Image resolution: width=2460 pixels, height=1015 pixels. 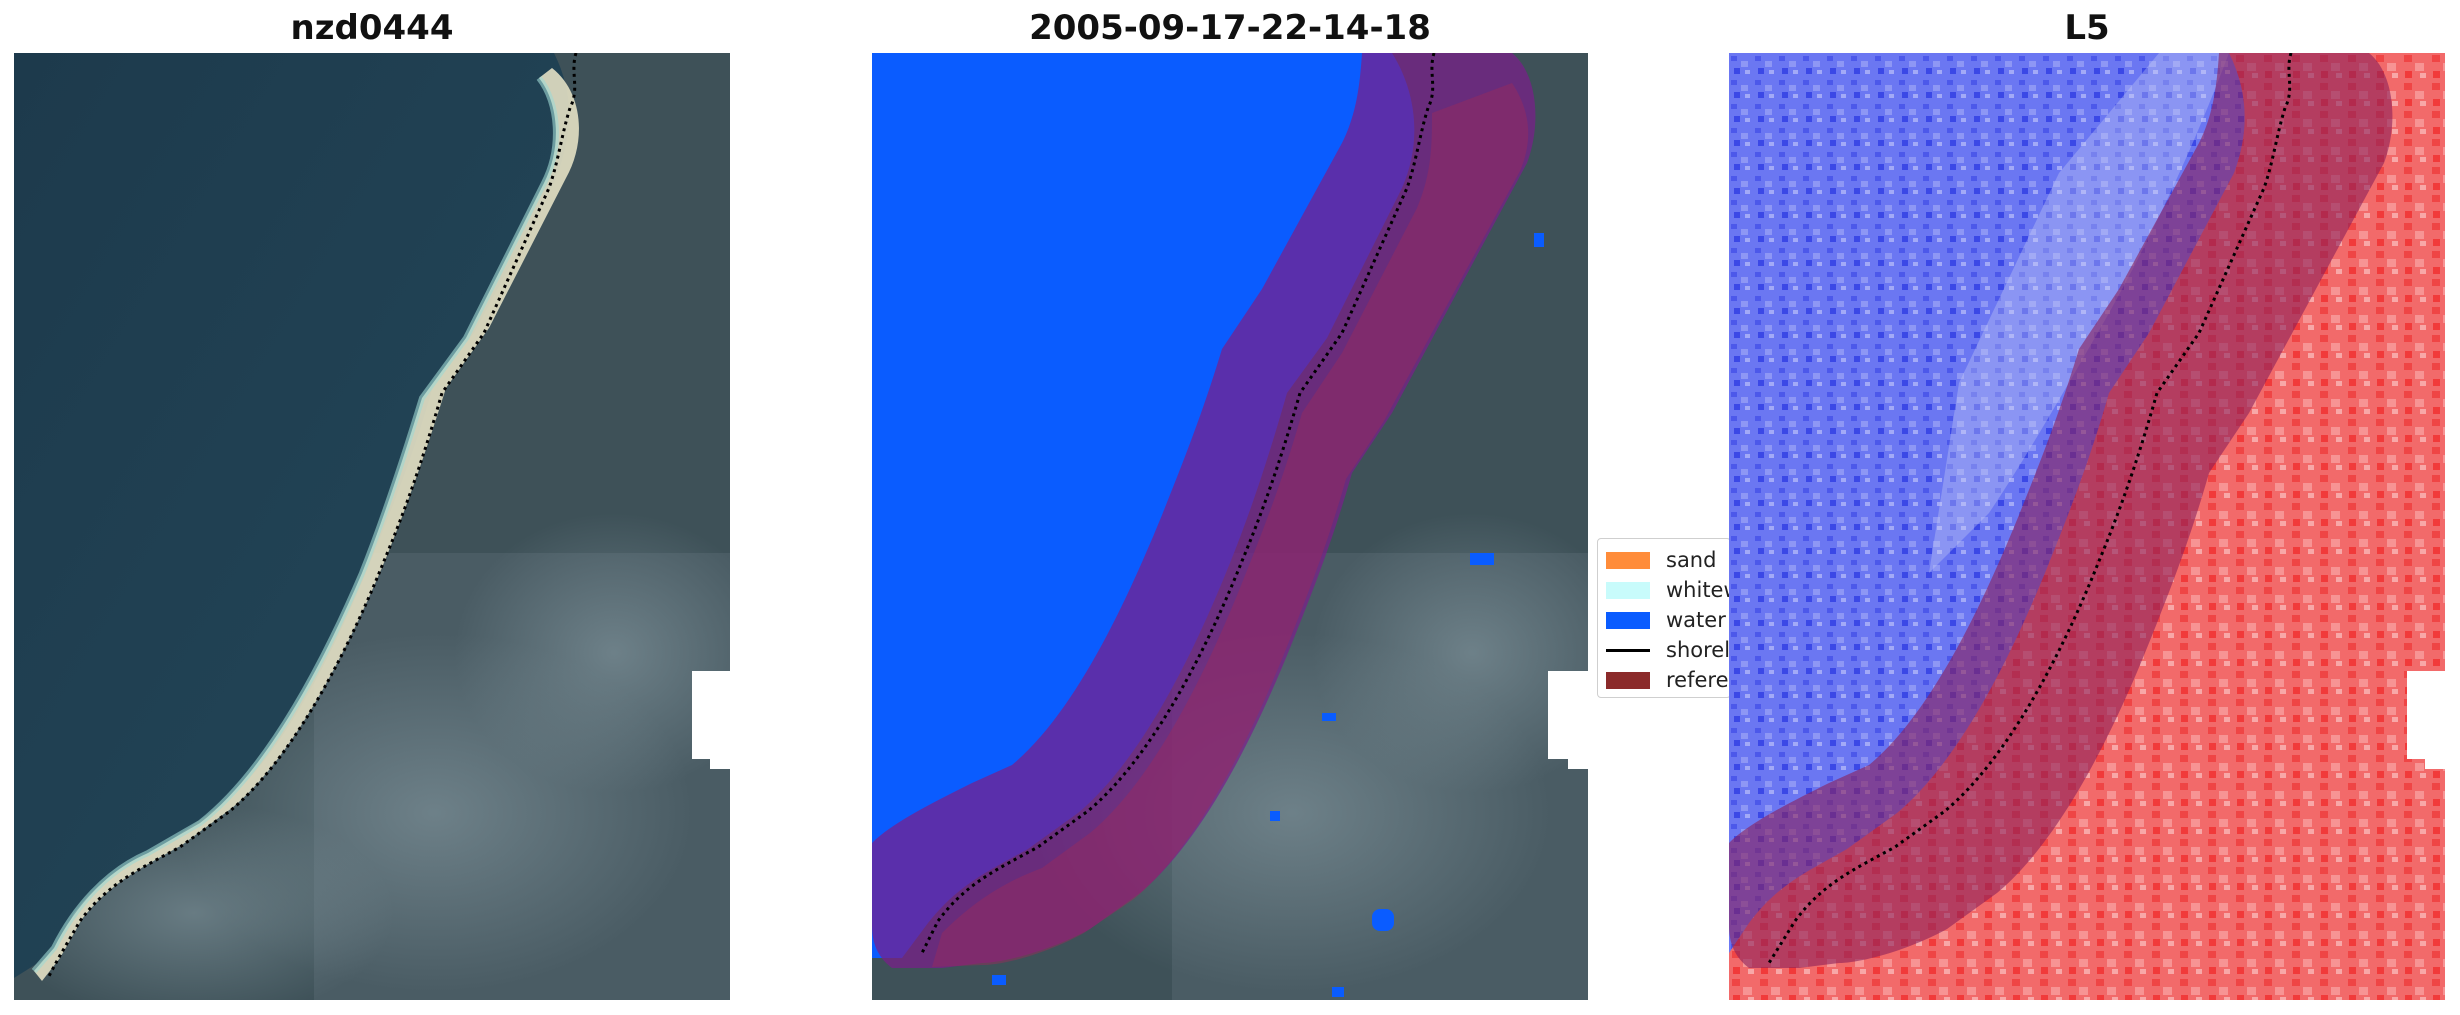 I want to click on legend-label-sand: sand, so click(x=1691, y=560).